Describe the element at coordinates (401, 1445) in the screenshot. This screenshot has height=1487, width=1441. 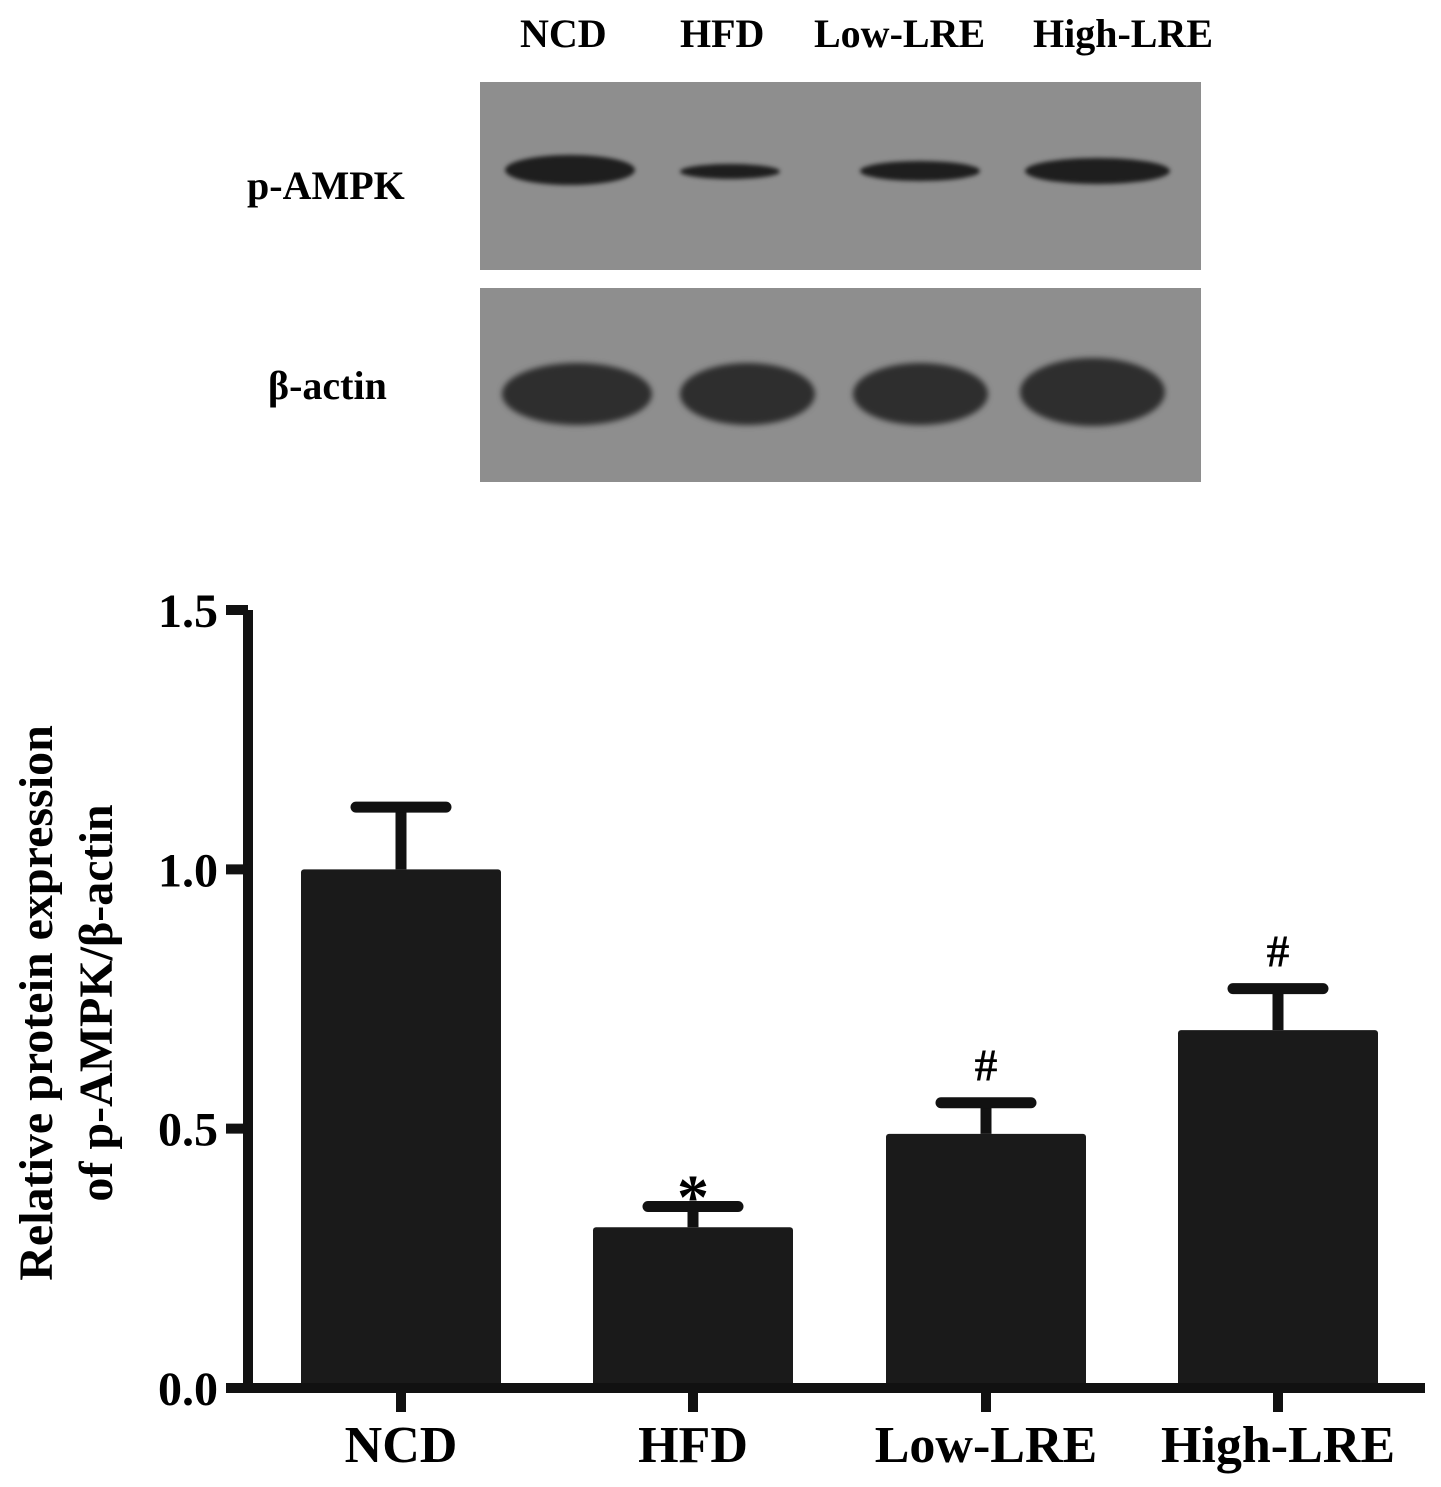
I see `x-tick-label: NCD` at that location.